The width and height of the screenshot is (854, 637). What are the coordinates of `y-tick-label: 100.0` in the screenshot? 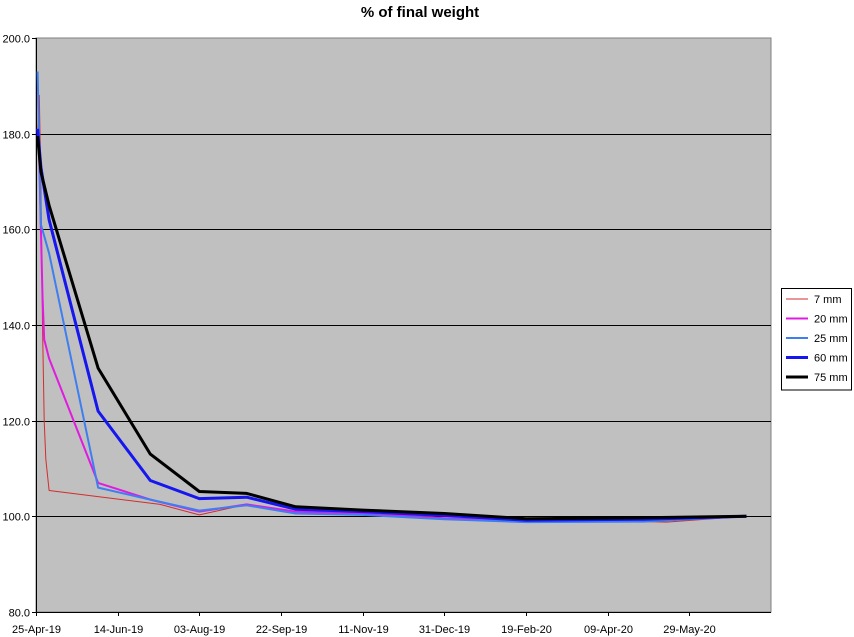 It's located at (16, 518).